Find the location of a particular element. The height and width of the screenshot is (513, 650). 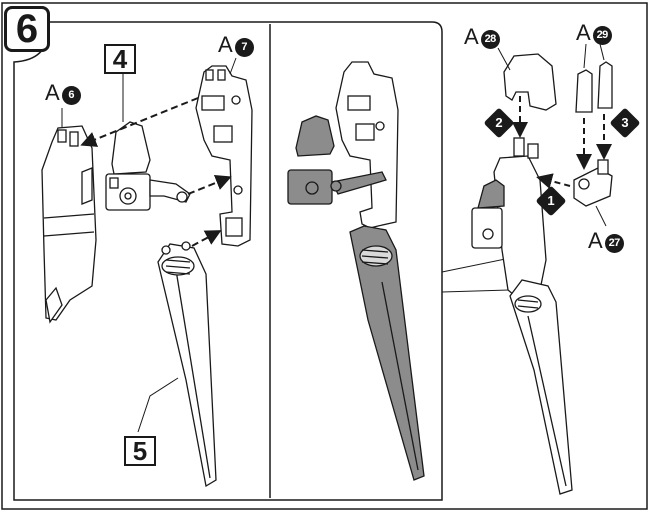

label-a6-number: 6 is located at coordinates (71, 95).